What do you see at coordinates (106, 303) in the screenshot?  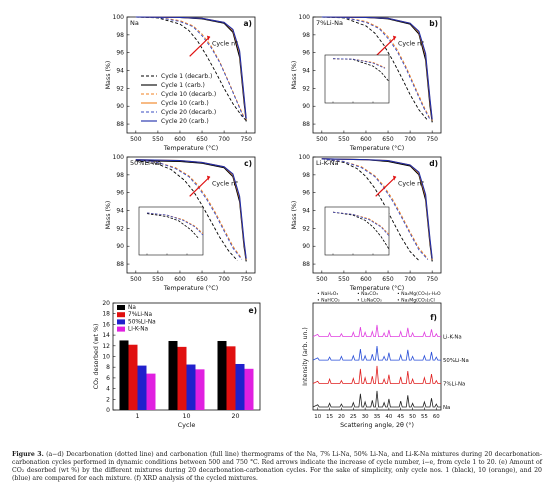 I see `y-tick-label: 20` at bounding box center [106, 303].